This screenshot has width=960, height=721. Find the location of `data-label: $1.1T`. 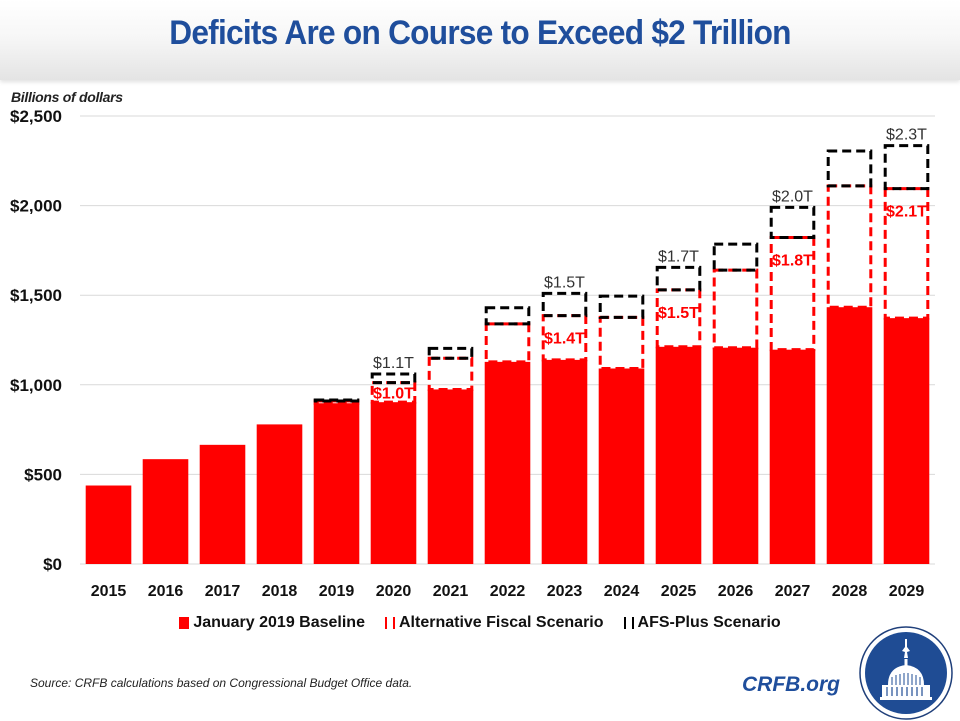

data-label: $1.1T is located at coordinates (393, 363).